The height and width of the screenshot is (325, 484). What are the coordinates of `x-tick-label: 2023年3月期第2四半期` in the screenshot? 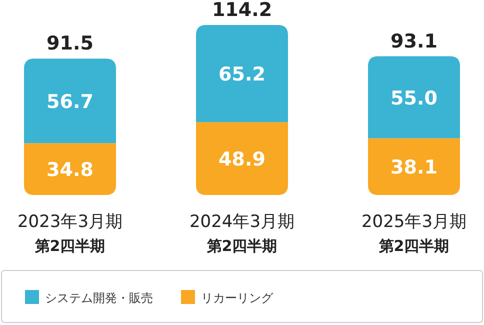 It's located at (70, 233).